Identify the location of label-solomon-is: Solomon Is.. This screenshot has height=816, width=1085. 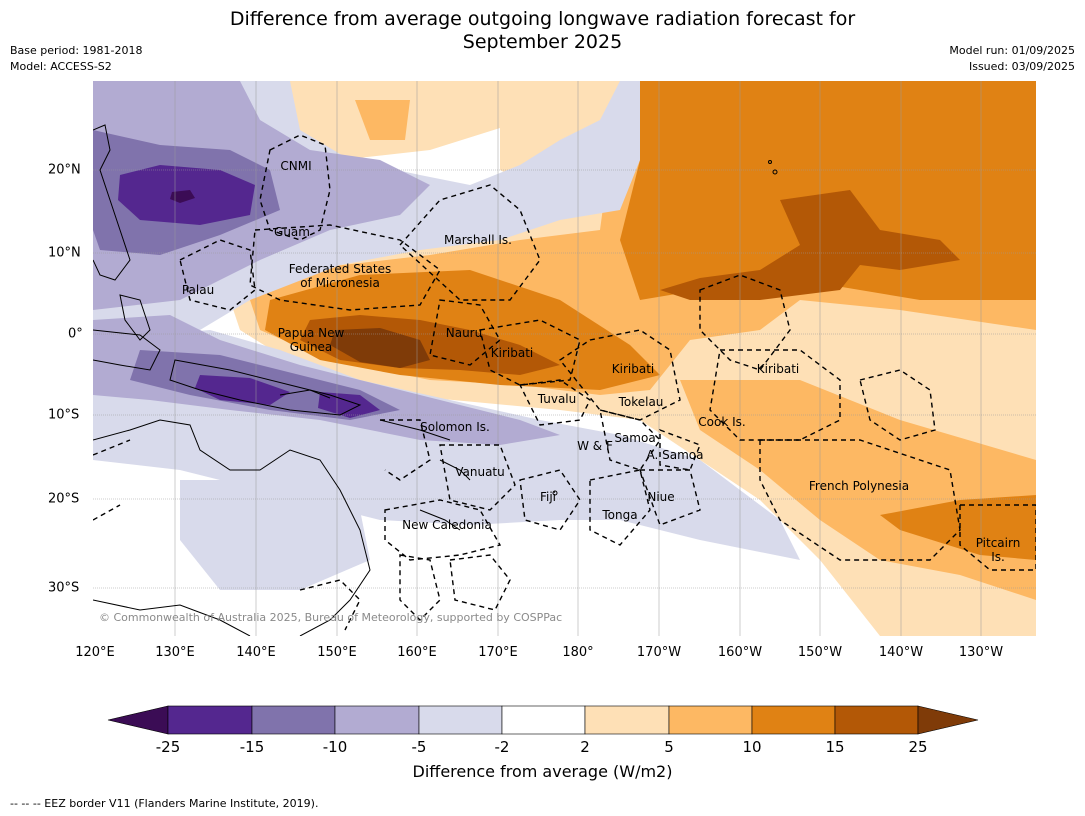
(455, 427).